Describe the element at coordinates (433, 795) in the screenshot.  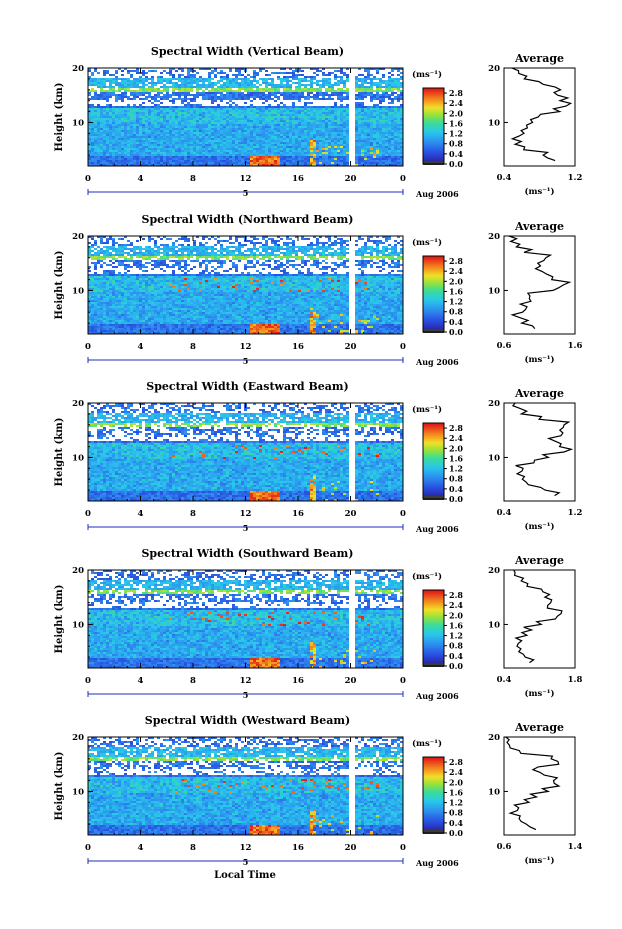
I see `colorbar-frame` at that location.